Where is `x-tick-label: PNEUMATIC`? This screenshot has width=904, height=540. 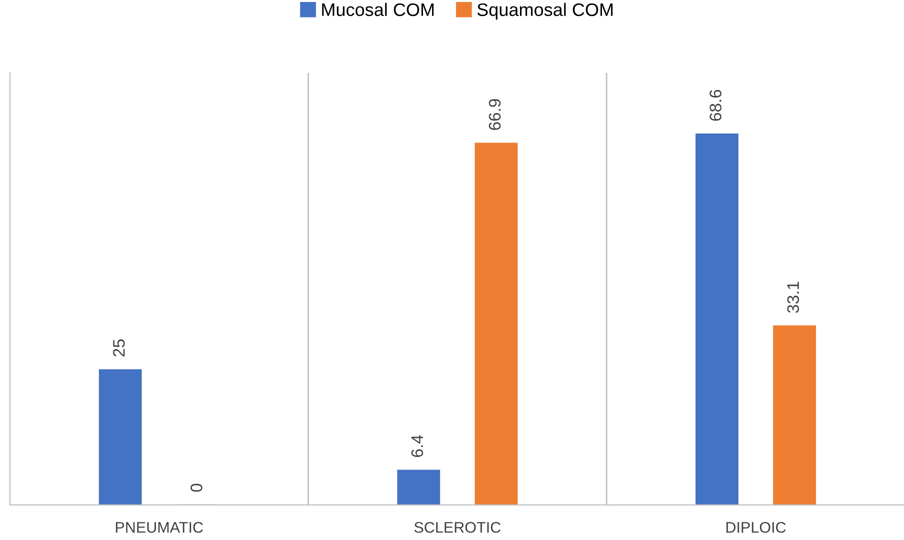
x-tick-label: PNEUMATIC is located at coordinates (159, 527).